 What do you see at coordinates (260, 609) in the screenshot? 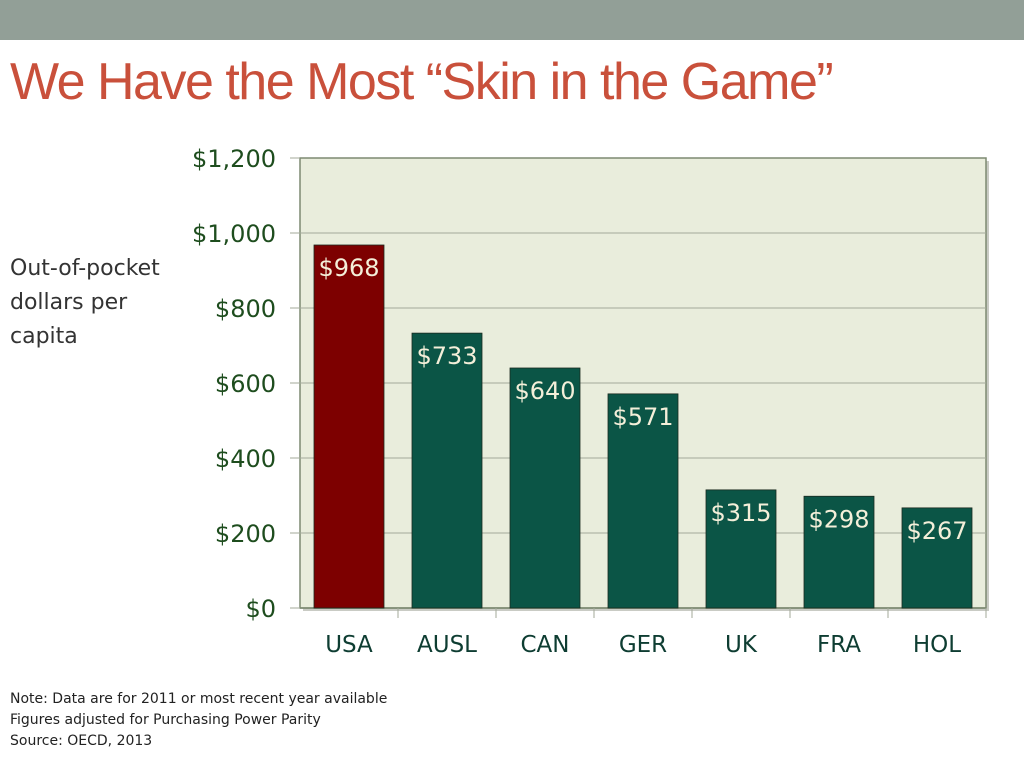
I see `y-tick-label: $0` at bounding box center [260, 609].